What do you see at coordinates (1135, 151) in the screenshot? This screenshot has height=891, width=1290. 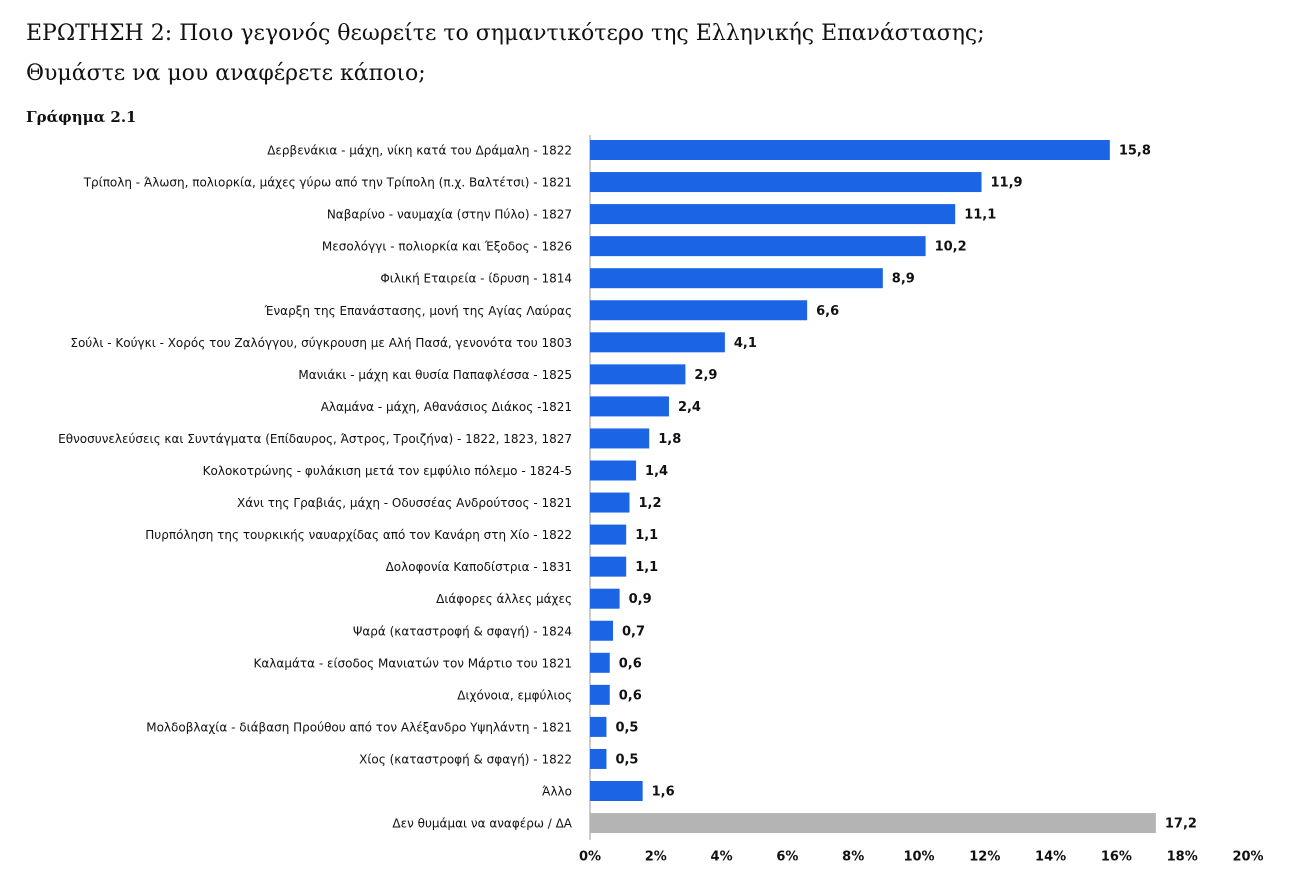 I see `value-label: 15,8` at bounding box center [1135, 151].